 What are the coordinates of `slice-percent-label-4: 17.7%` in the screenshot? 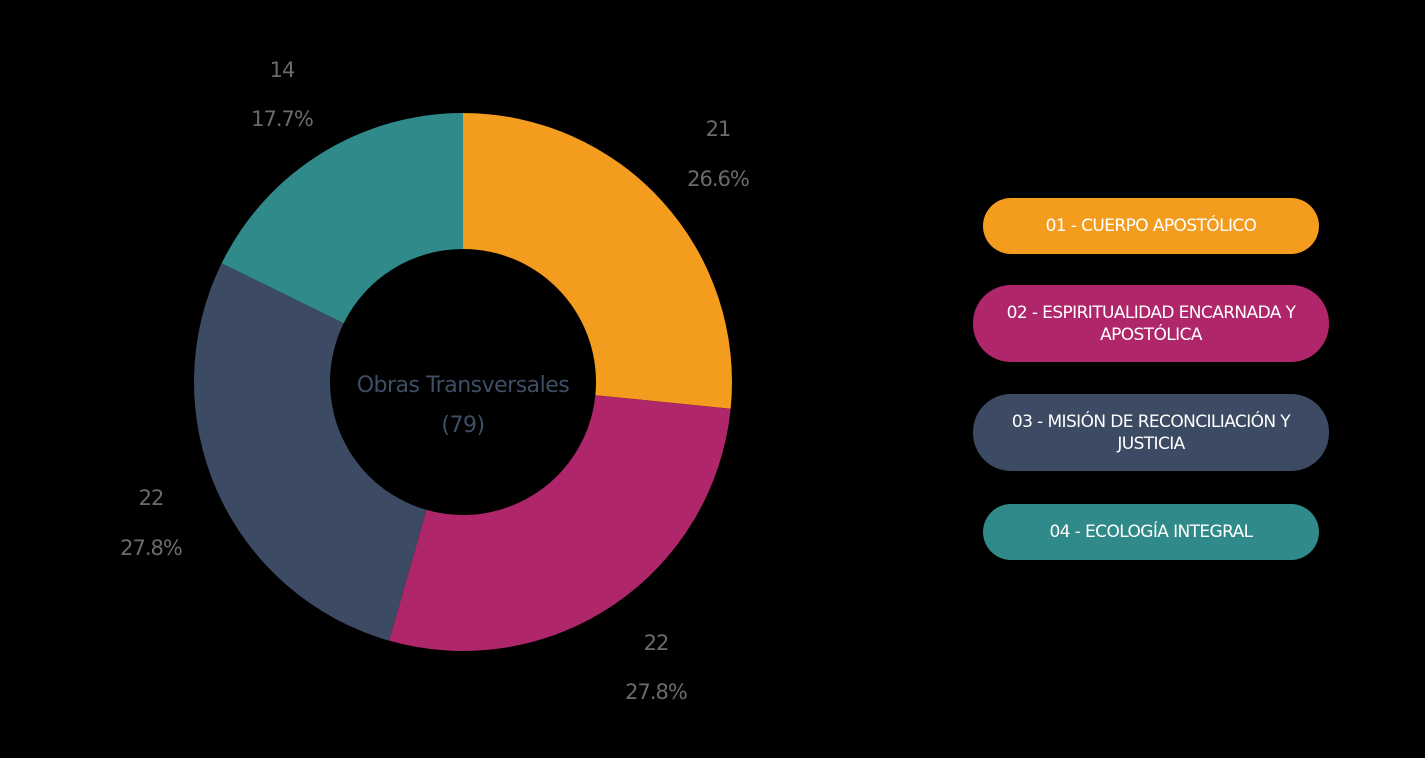 It's located at (282, 119).